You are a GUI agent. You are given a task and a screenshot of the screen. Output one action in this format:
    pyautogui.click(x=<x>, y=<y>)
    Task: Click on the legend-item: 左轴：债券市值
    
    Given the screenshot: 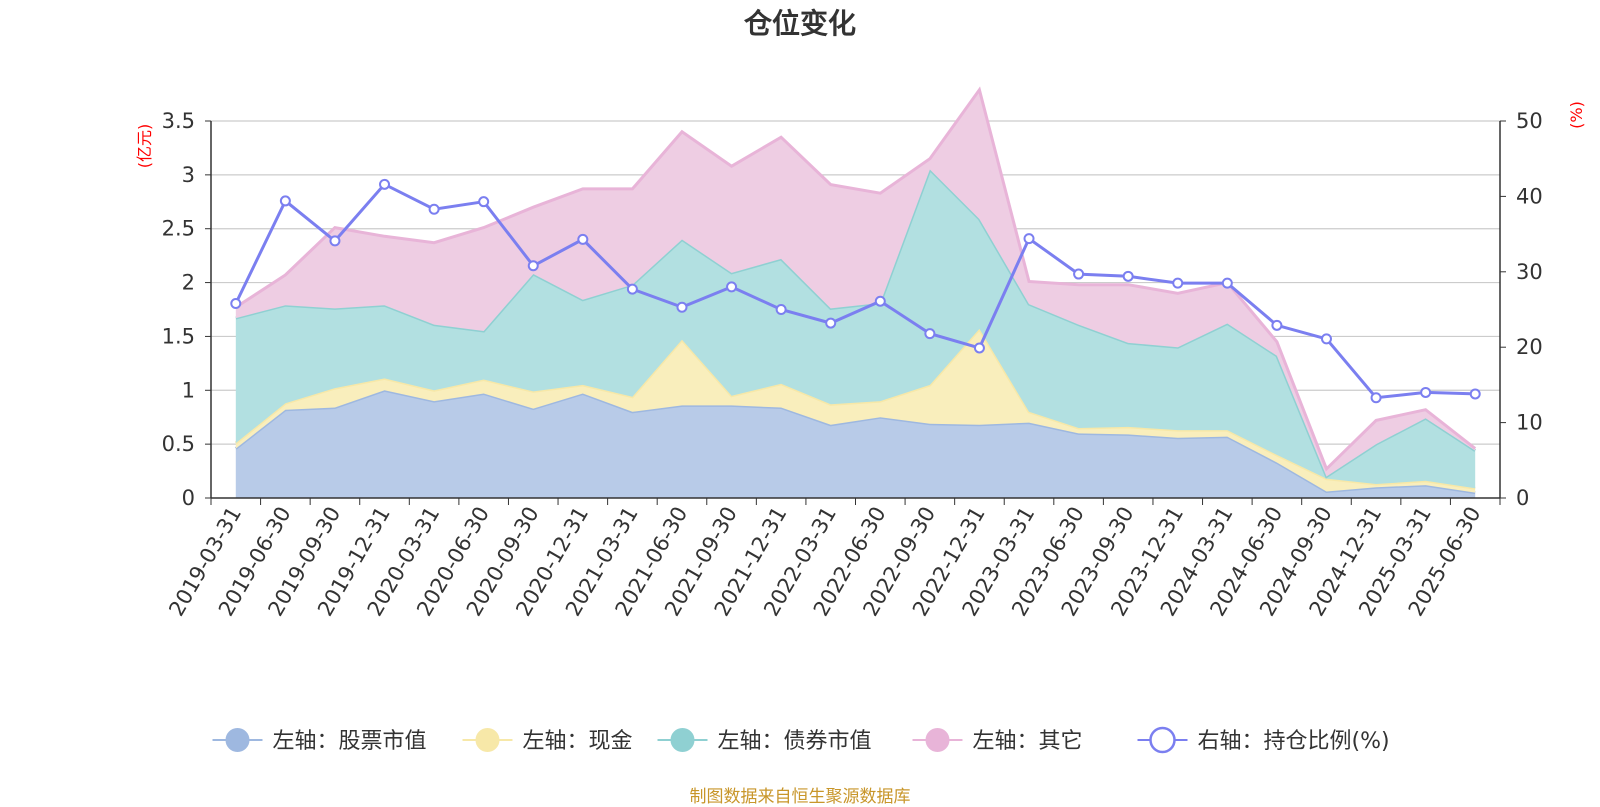 What is the action you would take?
    pyautogui.click(x=764, y=741)
    